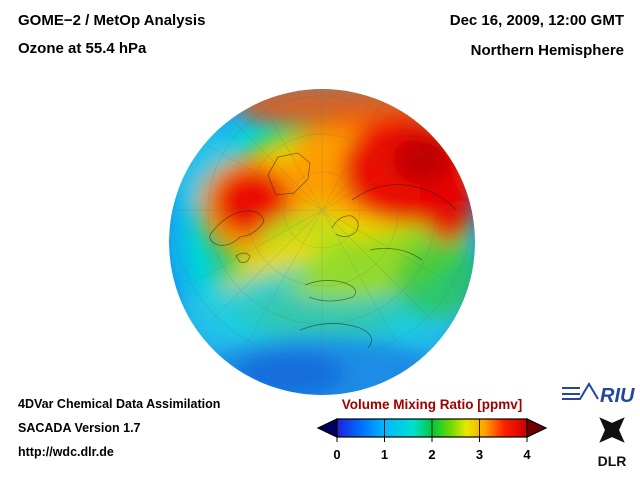  What do you see at coordinates (79, 428) in the screenshot?
I see `version-label: SACADA Version 1.7` at bounding box center [79, 428].